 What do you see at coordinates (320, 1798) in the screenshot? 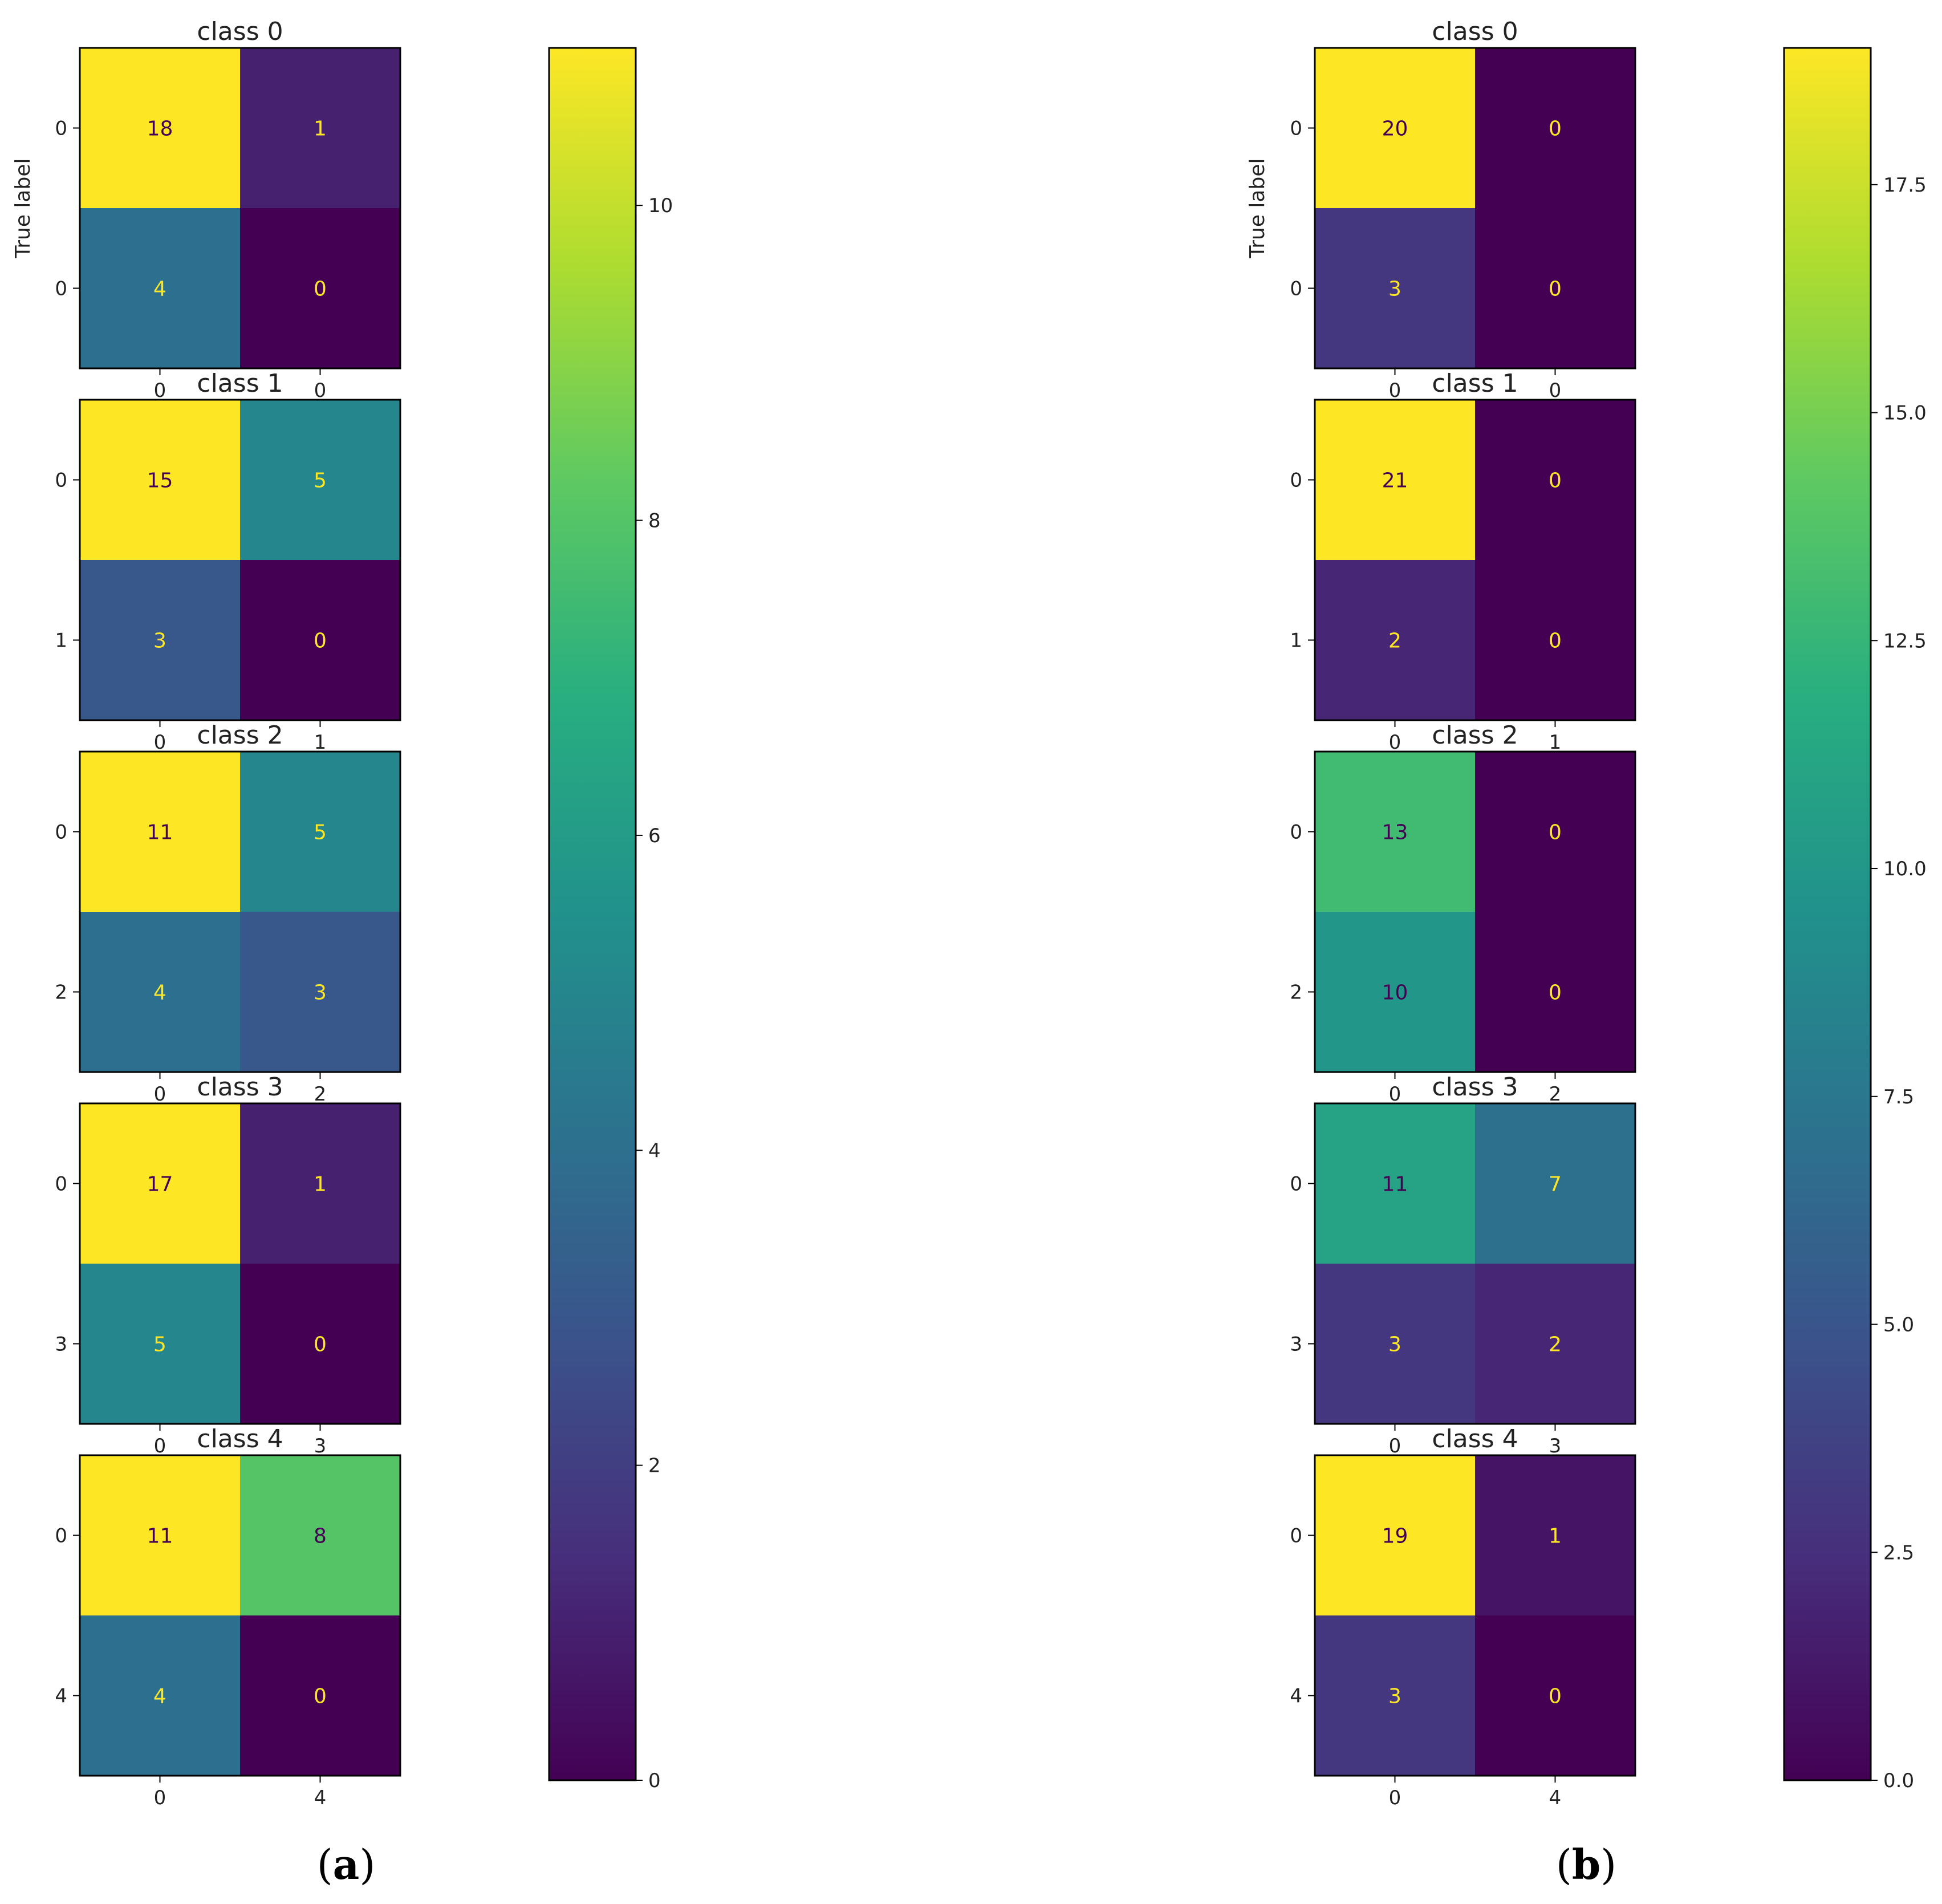
I see `x-tick-label: 4` at bounding box center [320, 1798].